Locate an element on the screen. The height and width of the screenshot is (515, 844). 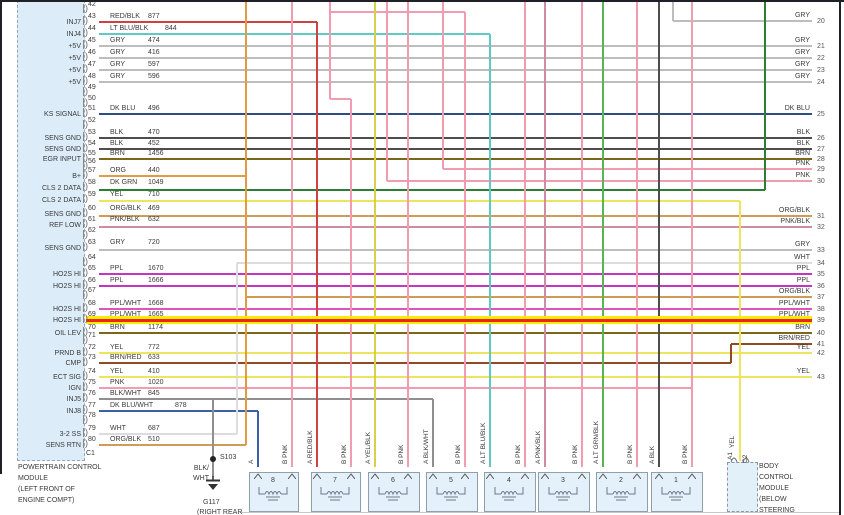
pcm-pin-number: 64 is located at coordinates (92, 257).